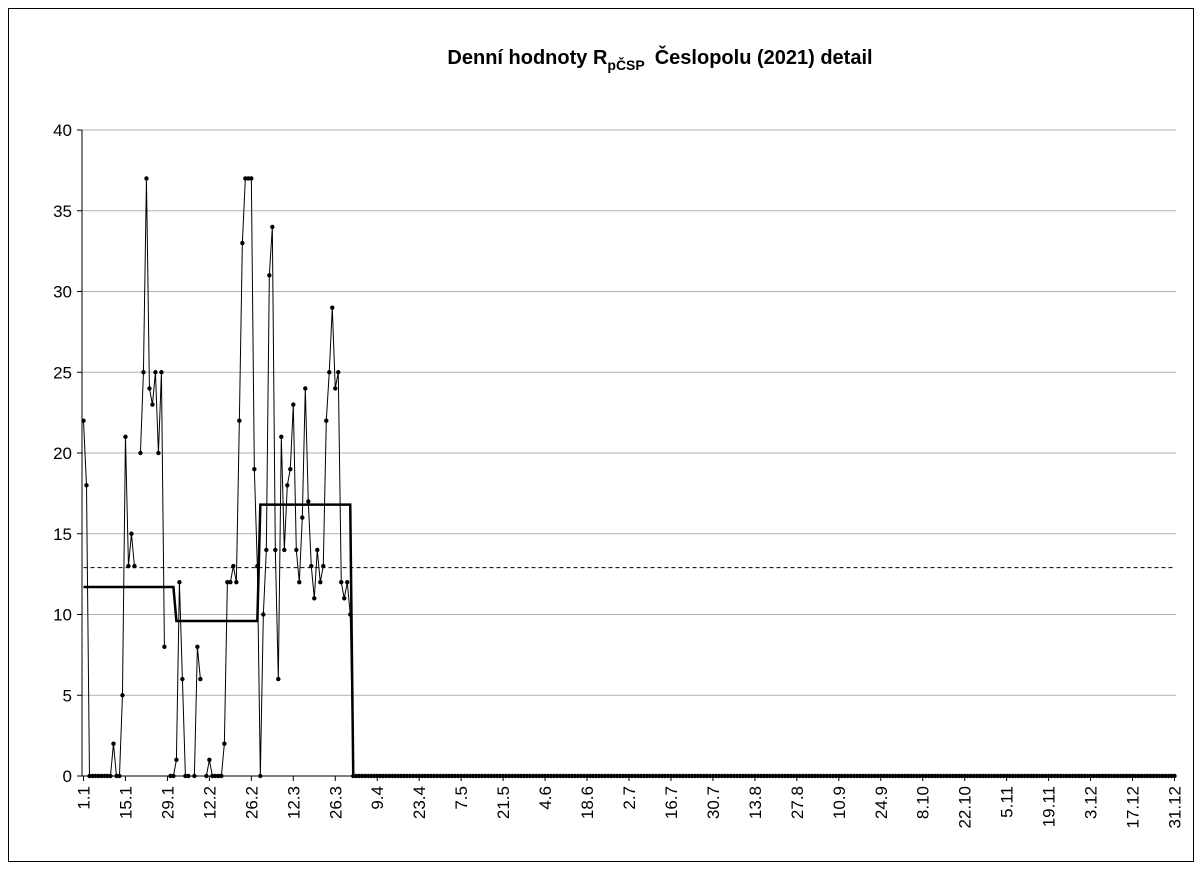 The image size is (1202, 870). What do you see at coordinates (713, 802) in the screenshot?
I see `x-tick-label: 30.7` at bounding box center [713, 802].